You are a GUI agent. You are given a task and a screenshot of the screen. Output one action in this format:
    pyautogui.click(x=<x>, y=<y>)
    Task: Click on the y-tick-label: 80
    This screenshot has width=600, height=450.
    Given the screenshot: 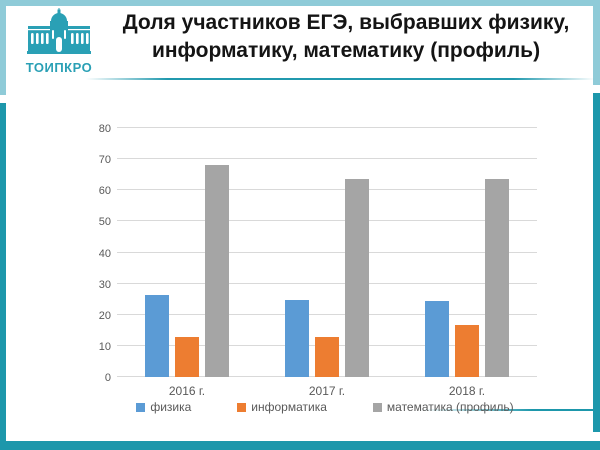 What is the action you would take?
    pyautogui.click(x=104, y=129)
    